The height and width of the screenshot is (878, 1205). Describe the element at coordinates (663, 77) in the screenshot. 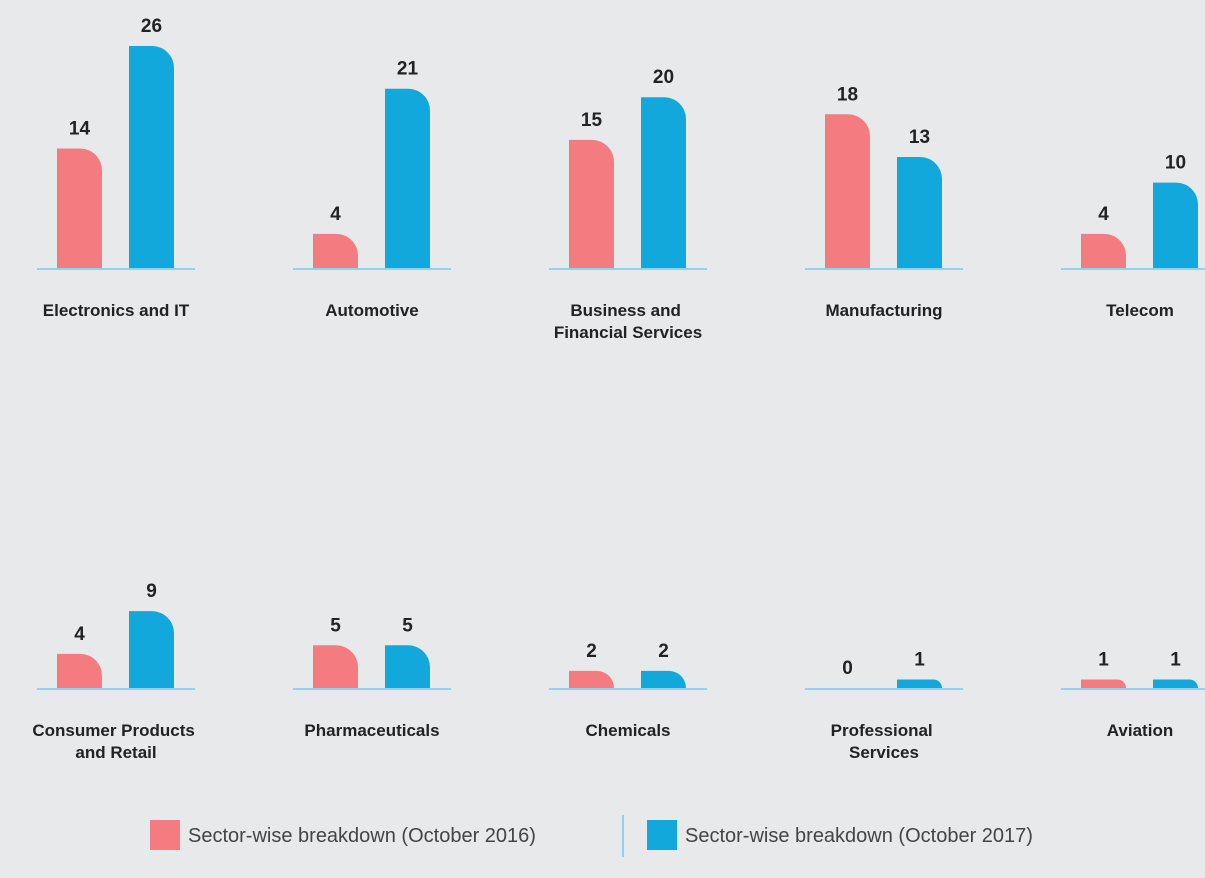

I see `value-label: 20` at that location.